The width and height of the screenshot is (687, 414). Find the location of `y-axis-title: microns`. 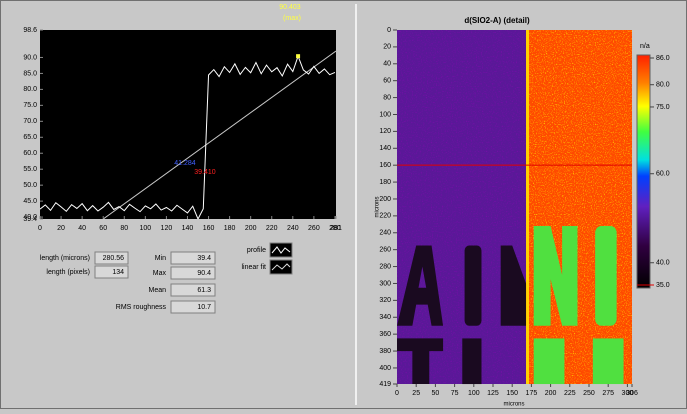

y-axis-title: microns is located at coordinates (378, 206).